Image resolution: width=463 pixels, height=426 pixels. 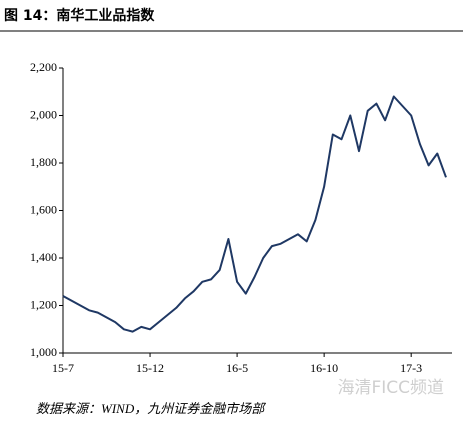 What do you see at coordinates (324, 368) in the screenshot?
I see `x-tick-label: 16-10` at bounding box center [324, 368].